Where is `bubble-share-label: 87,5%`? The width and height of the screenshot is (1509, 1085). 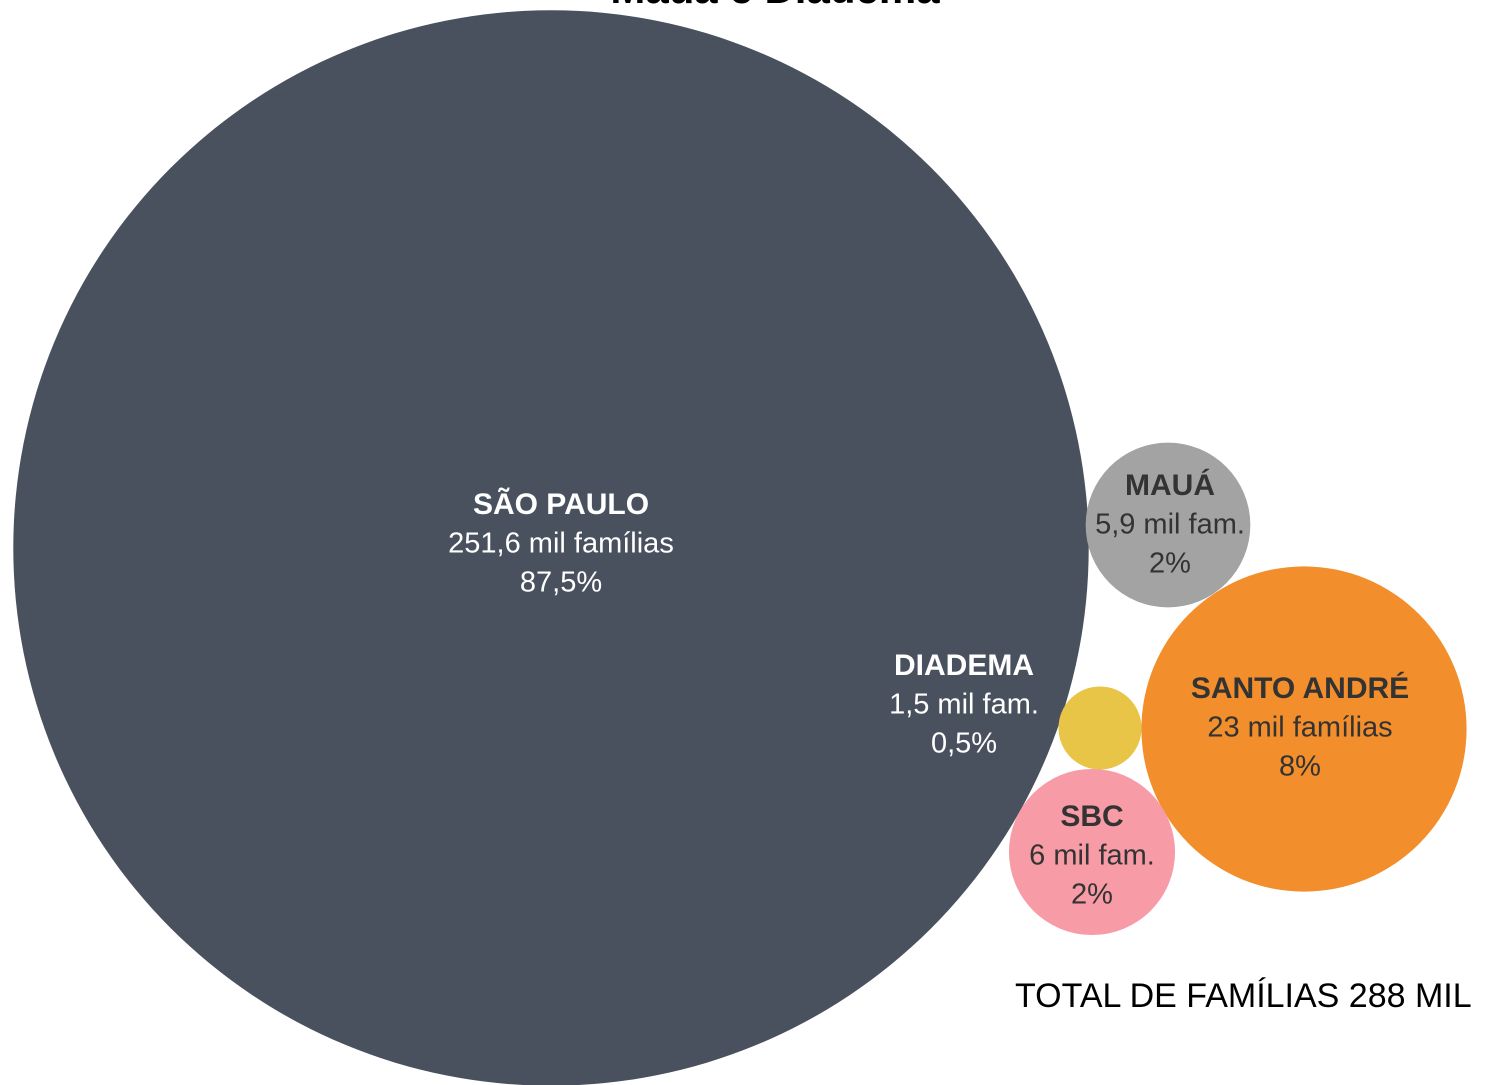 bubble-share-label: 87,5% is located at coordinates (561, 583).